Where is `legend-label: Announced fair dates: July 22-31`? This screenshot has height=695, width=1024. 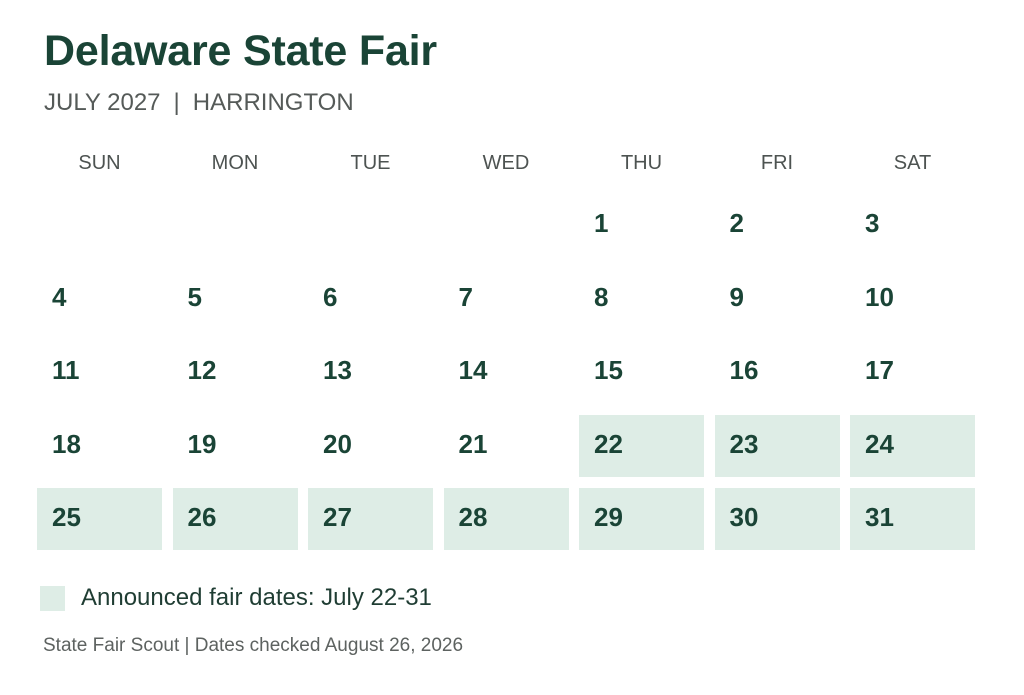
legend-label: Announced fair dates: July 22-31 is located at coordinates (256, 597).